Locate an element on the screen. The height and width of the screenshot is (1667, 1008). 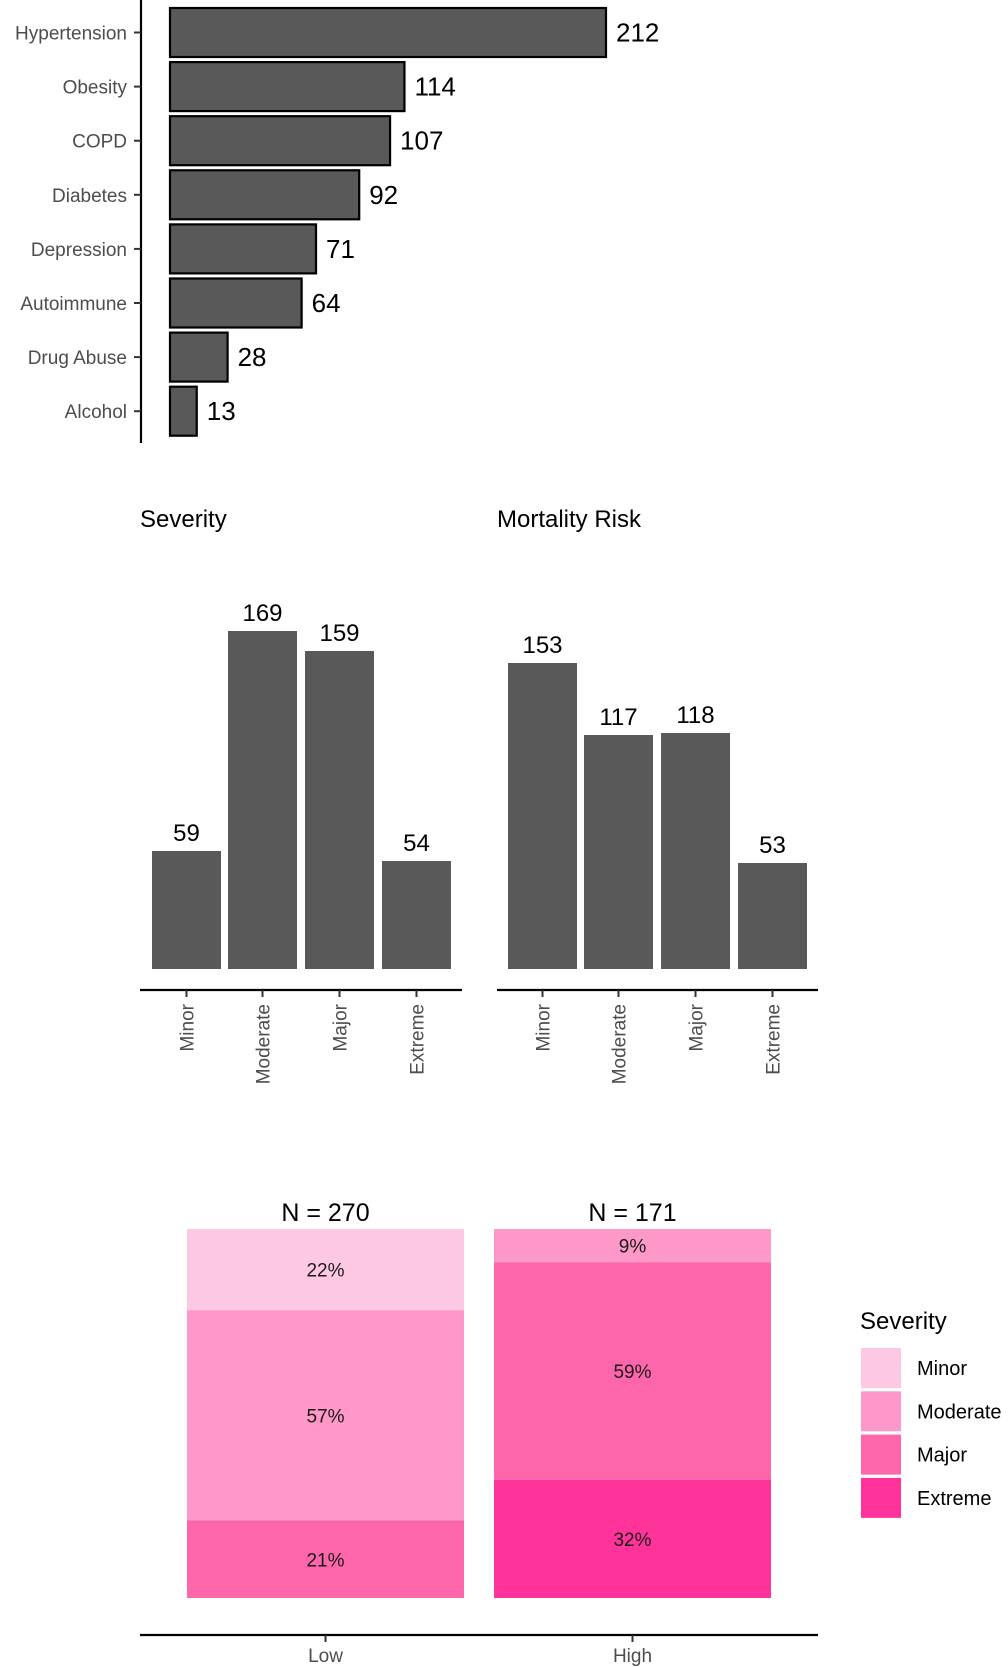
y-tick-label: Drug Abuse is located at coordinates (77, 358).